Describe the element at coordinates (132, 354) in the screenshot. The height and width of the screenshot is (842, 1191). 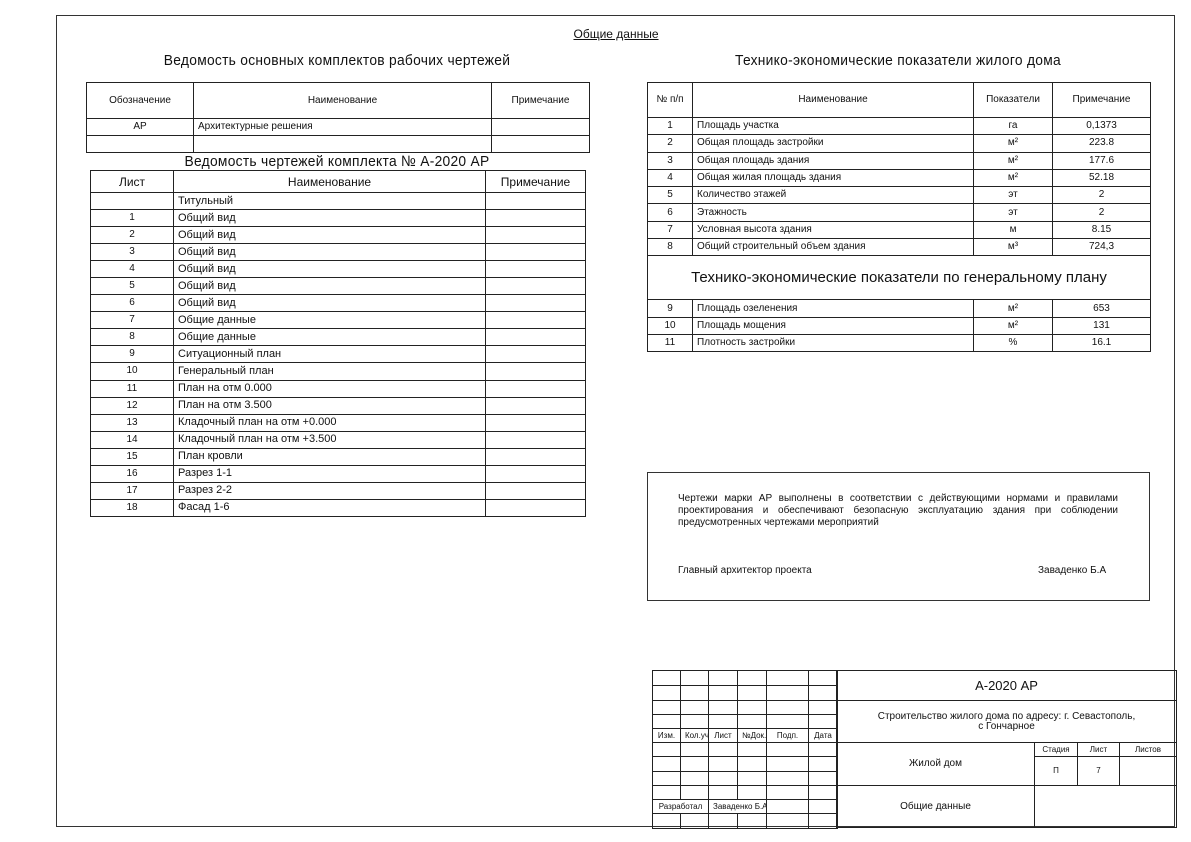
I see `sheet-number: 9` at that location.